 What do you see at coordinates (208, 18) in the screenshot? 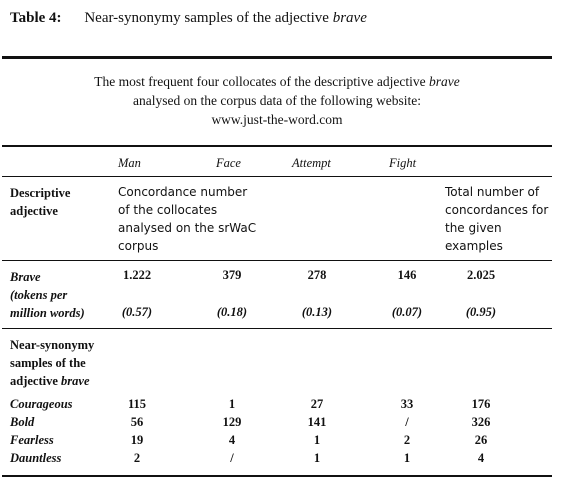
I see `caption-text: Near-synonymy samples of the adjective` at bounding box center [208, 18].